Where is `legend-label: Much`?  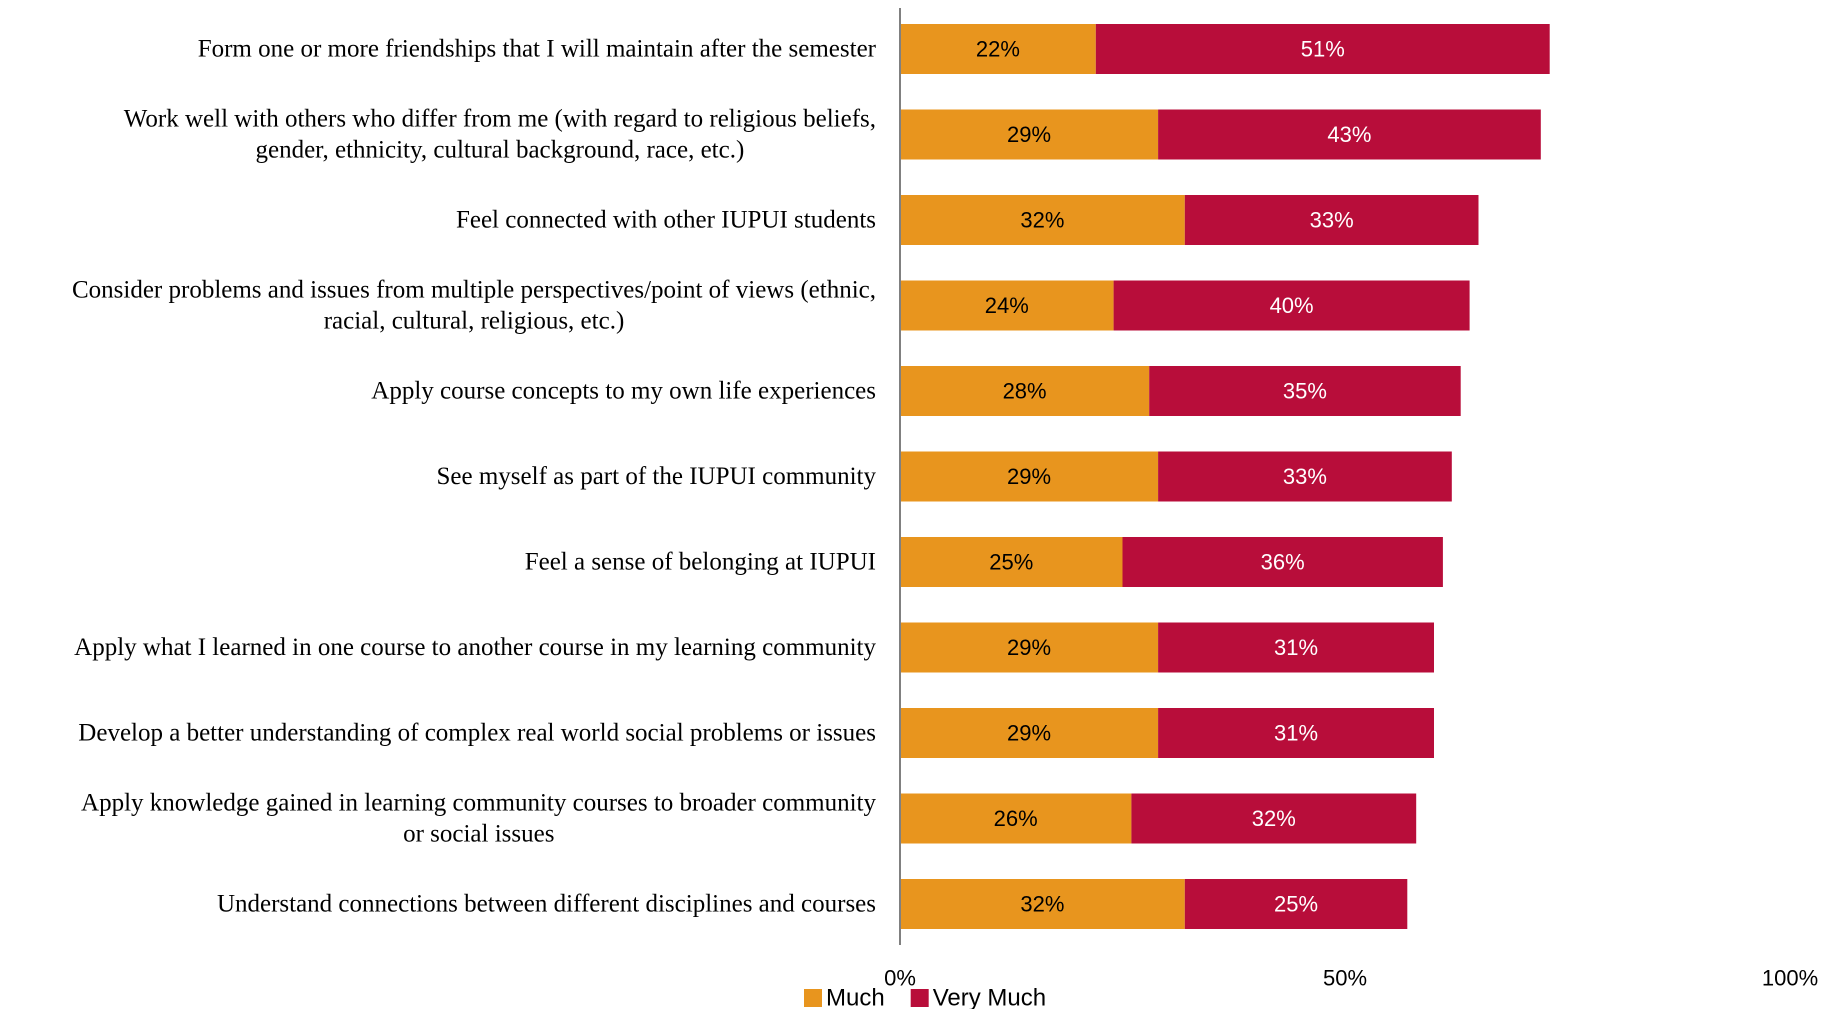 legend-label: Much is located at coordinates (855, 997).